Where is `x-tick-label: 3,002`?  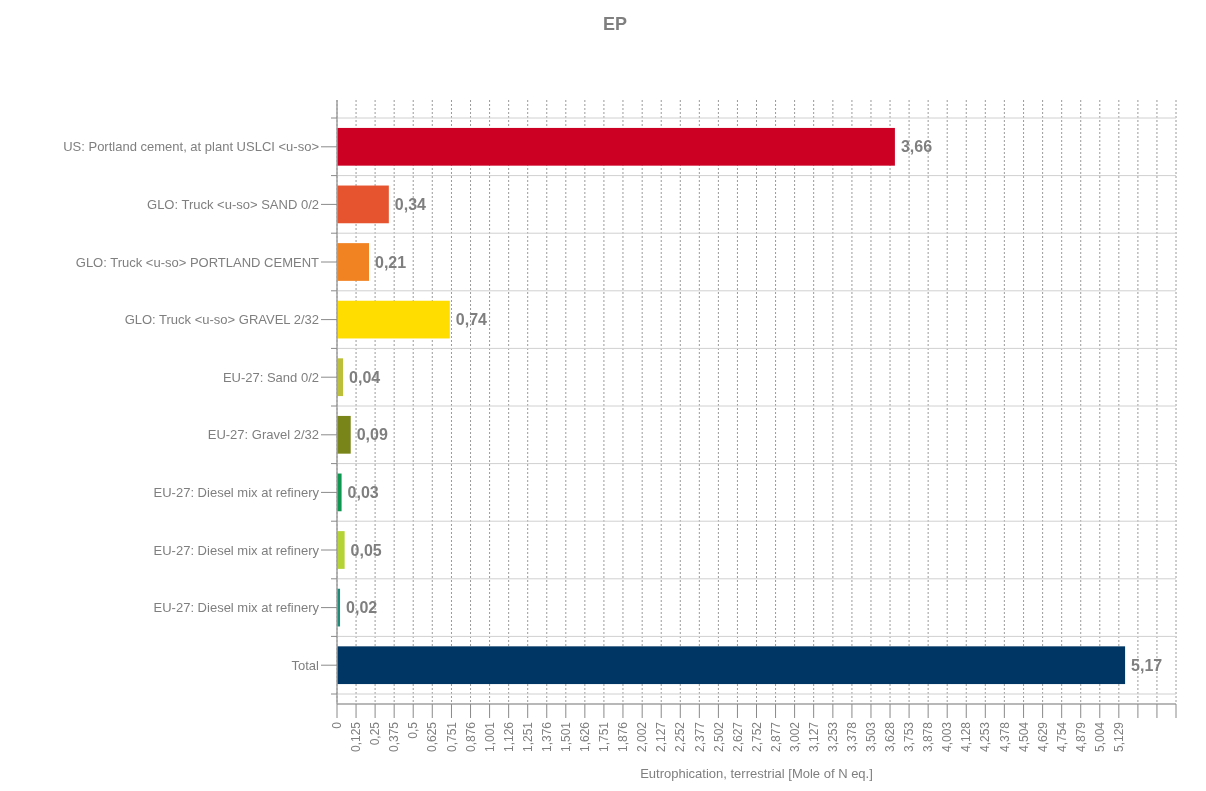 x-tick-label: 3,002 is located at coordinates (794, 737).